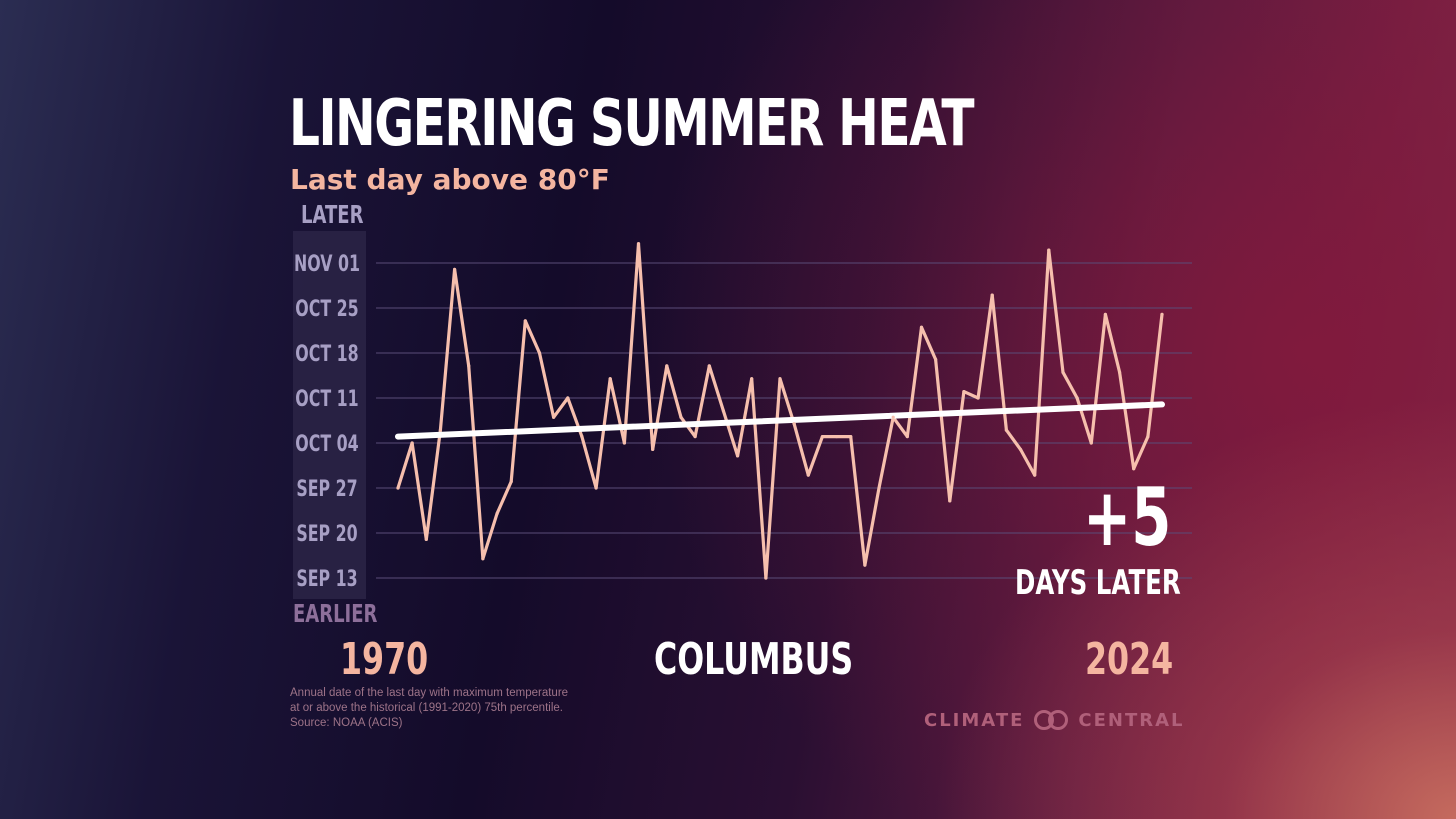  I want to click on logo-rings-icon, so click(1051, 720).